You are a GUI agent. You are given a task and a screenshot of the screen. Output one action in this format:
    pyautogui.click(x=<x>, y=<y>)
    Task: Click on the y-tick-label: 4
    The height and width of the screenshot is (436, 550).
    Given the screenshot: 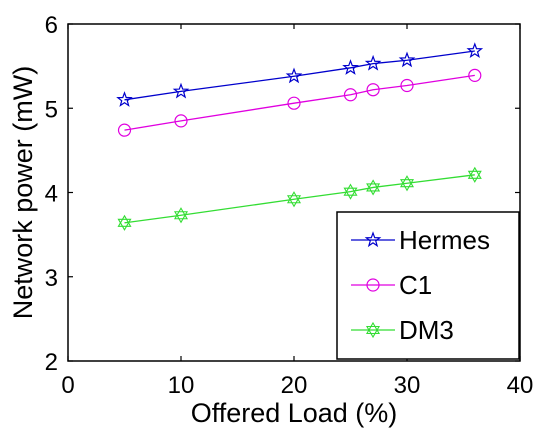 What is the action you would take?
    pyautogui.click(x=51, y=194)
    